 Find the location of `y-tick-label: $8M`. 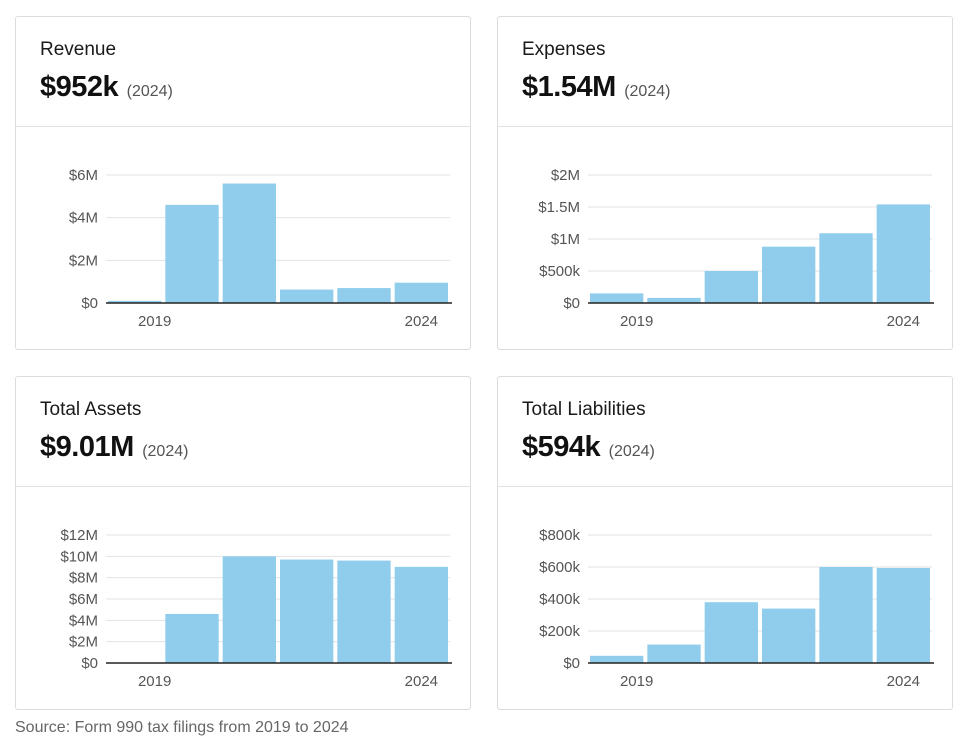

y-tick-label: $8M is located at coordinates (83, 578).